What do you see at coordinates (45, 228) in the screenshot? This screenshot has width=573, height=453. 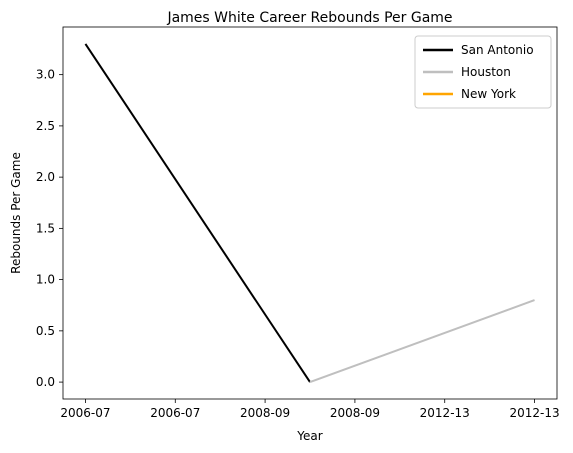 I see `y-tick-label: 1.5` at bounding box center [45, 228].